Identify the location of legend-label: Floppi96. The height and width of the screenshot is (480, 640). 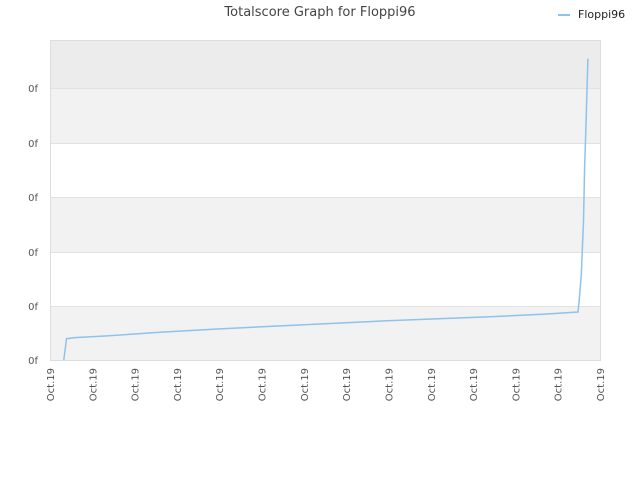
(601, 14).